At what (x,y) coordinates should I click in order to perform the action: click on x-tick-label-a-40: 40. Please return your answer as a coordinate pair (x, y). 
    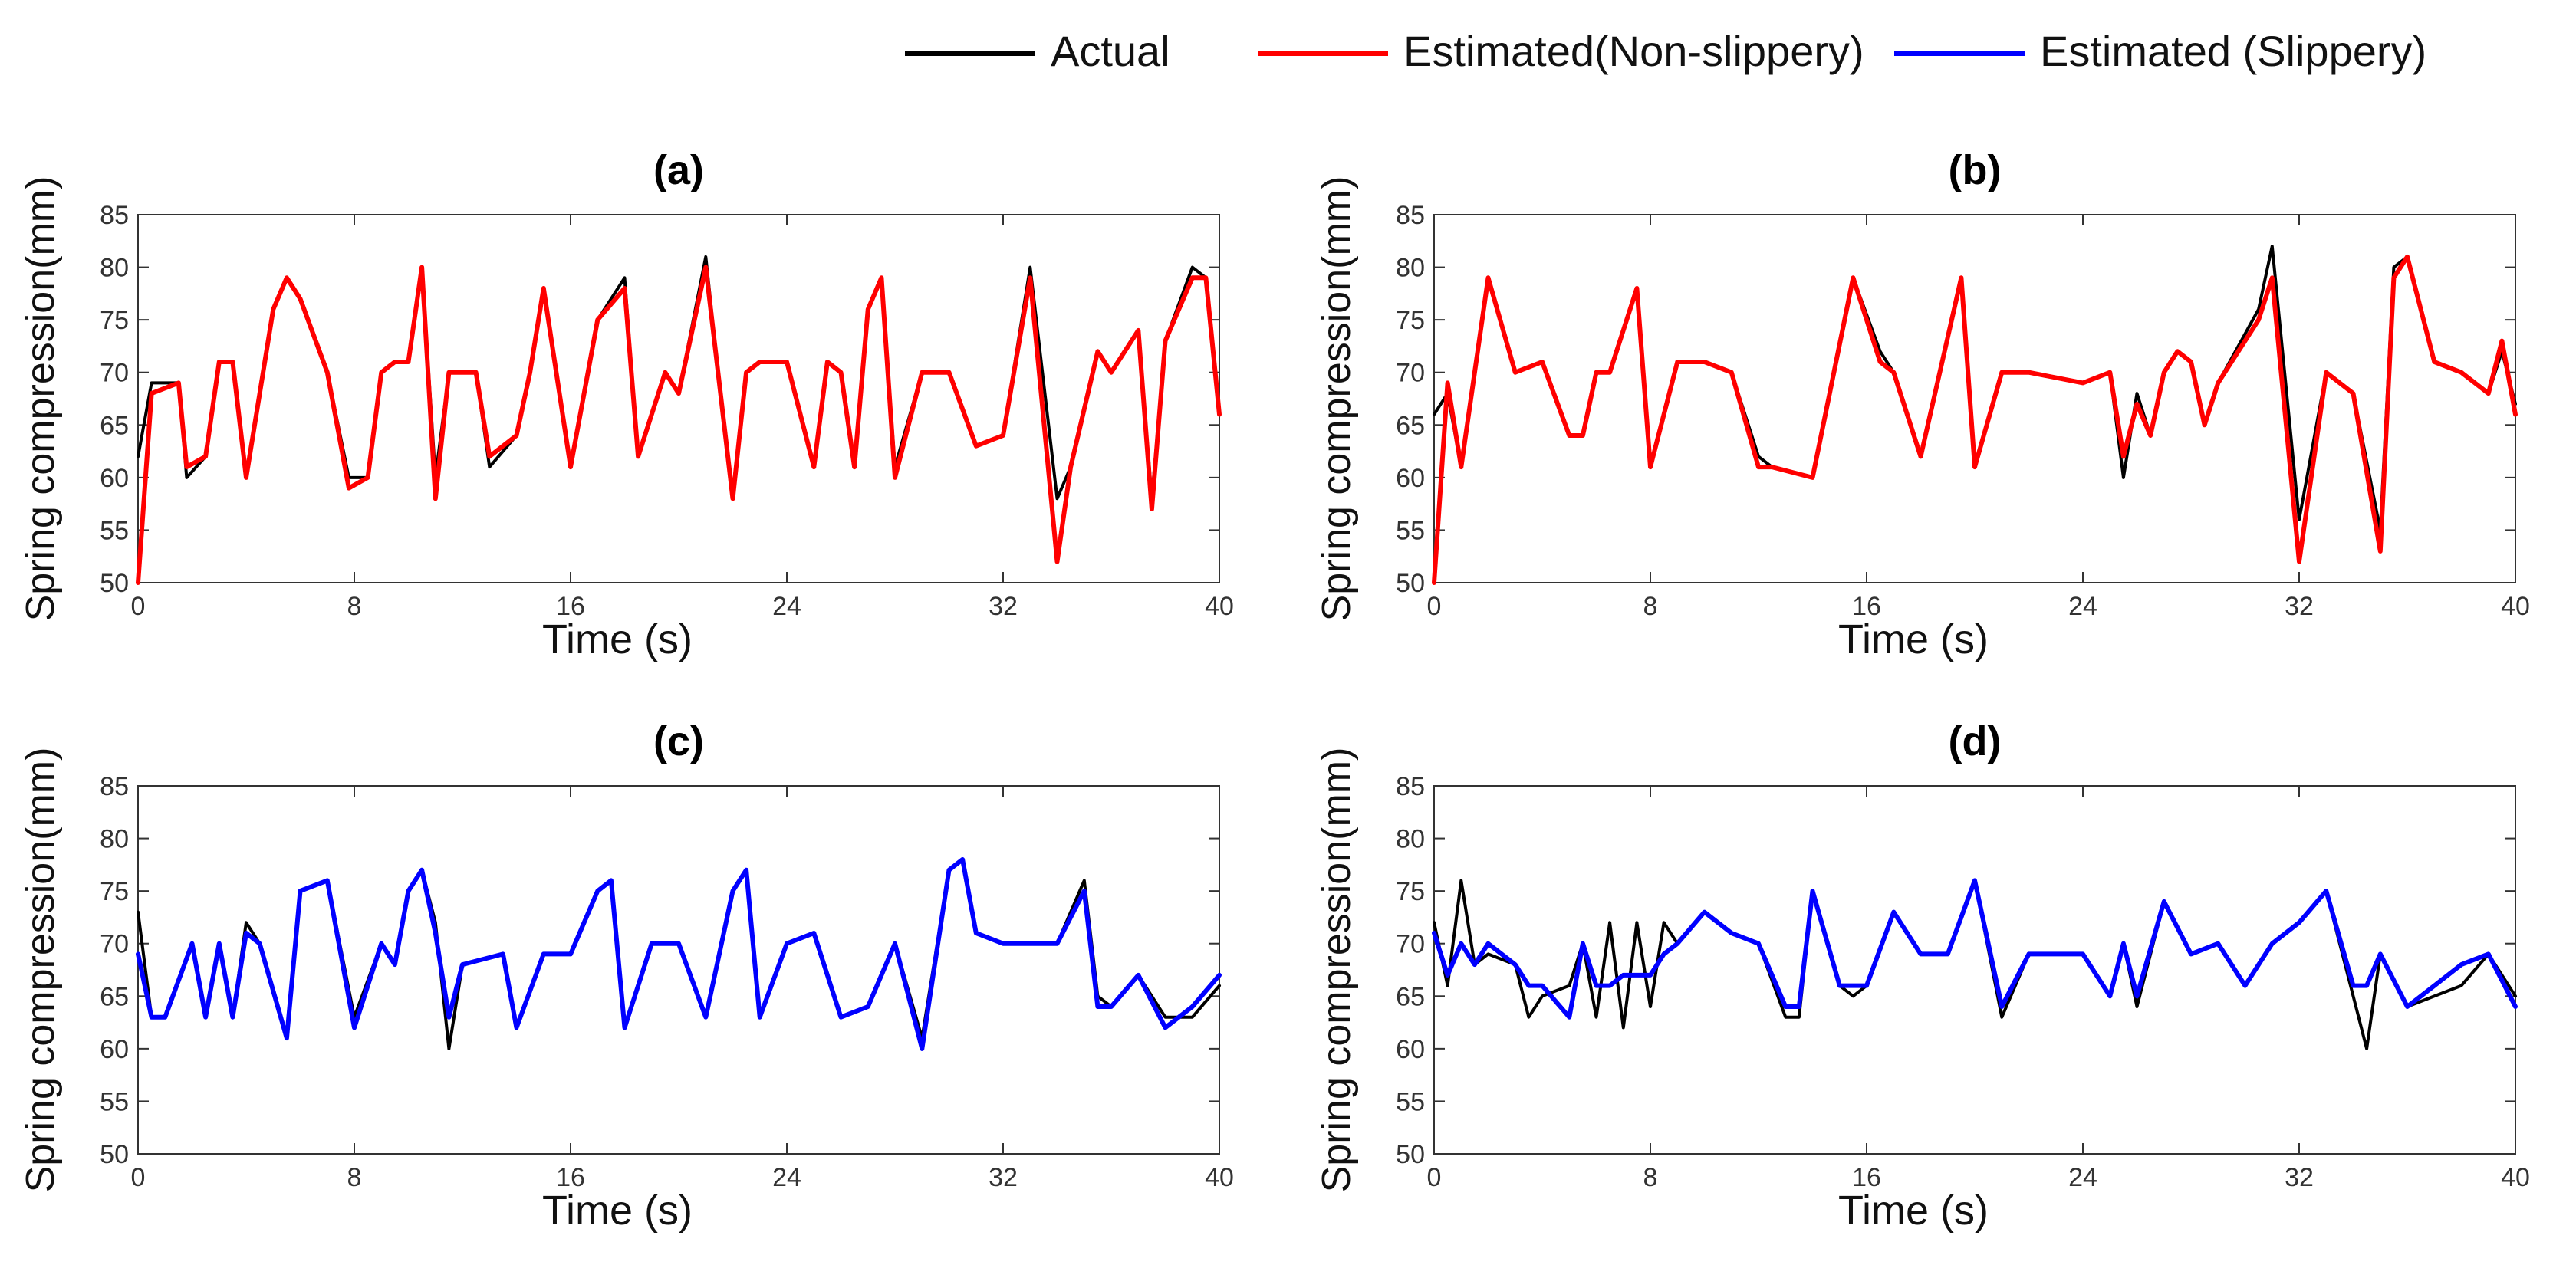
    Looking at the image, I should click on (1219, 606).